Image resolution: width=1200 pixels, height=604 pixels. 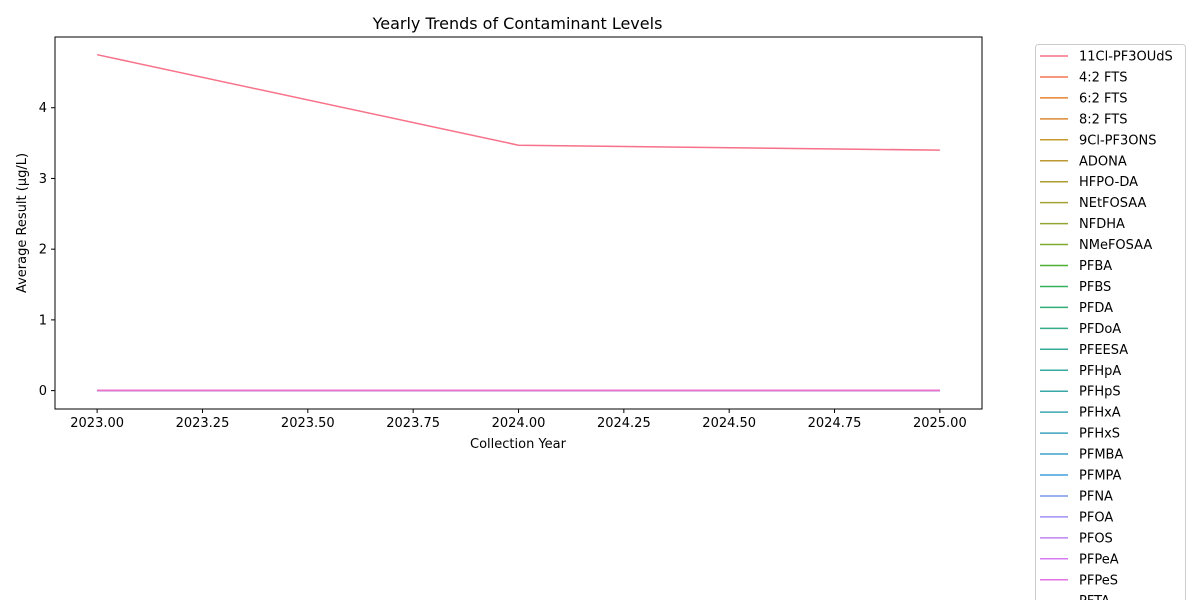 I want to click on x-tick-label: 2025.00, so click(x=940, y=423).